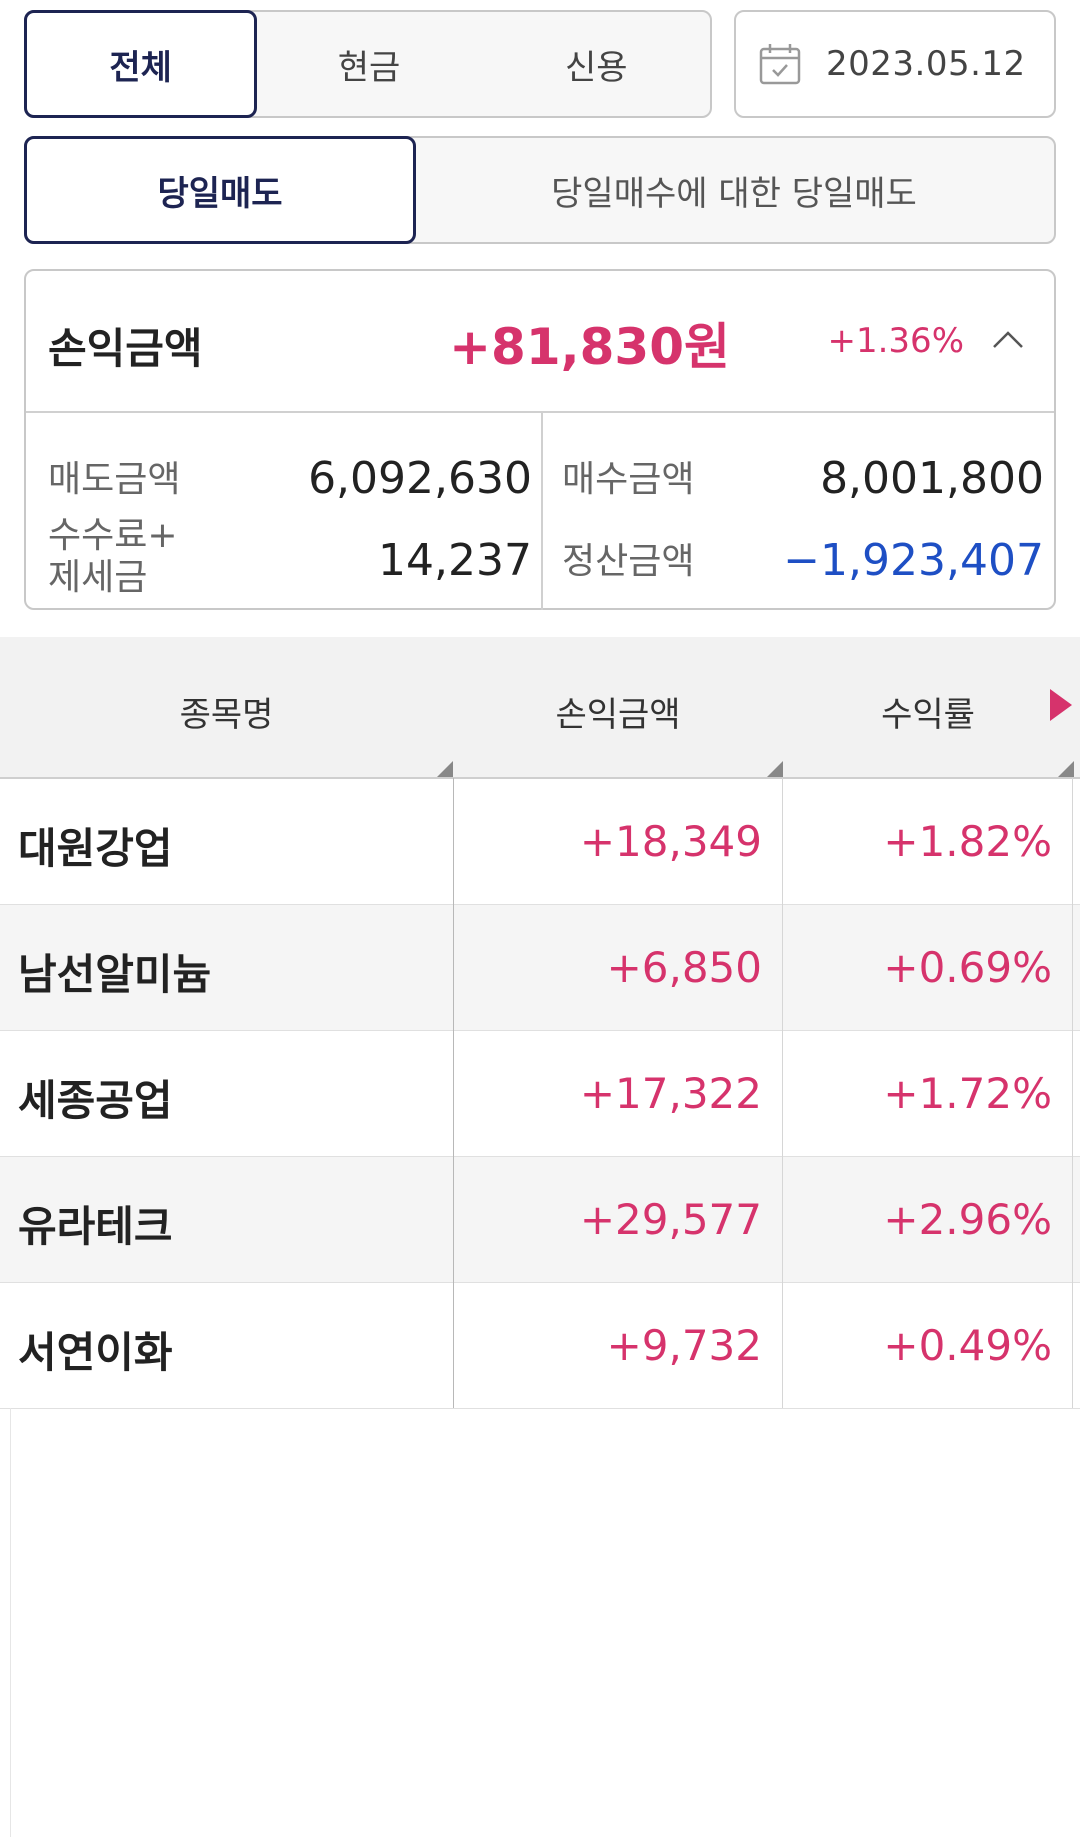  What do you see at coordinates (98, 577) in the screenshot?
I see `fee-label-line2: 제세금` at bounding box center [98, 577].